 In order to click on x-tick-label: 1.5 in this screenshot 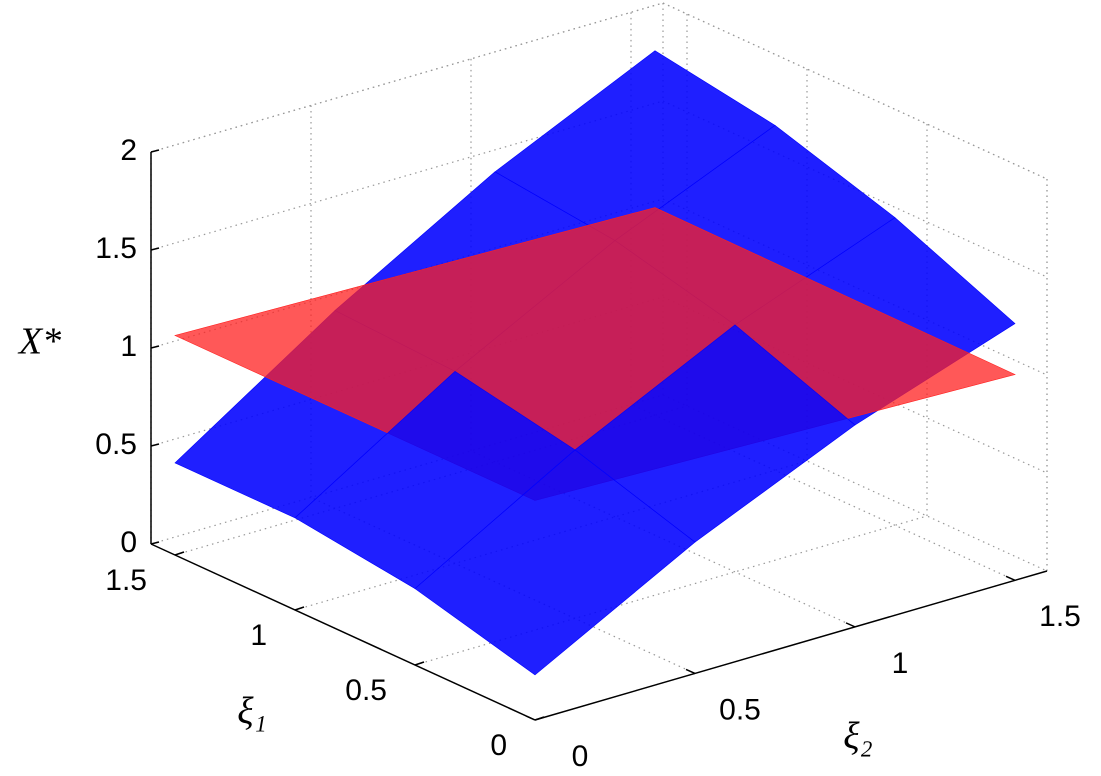, I will do `click(126, 580)`.